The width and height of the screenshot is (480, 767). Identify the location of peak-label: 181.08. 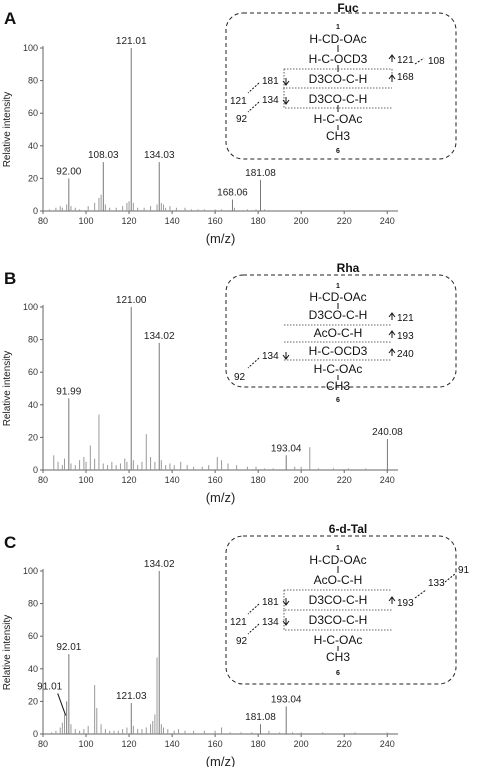
(260, 717).